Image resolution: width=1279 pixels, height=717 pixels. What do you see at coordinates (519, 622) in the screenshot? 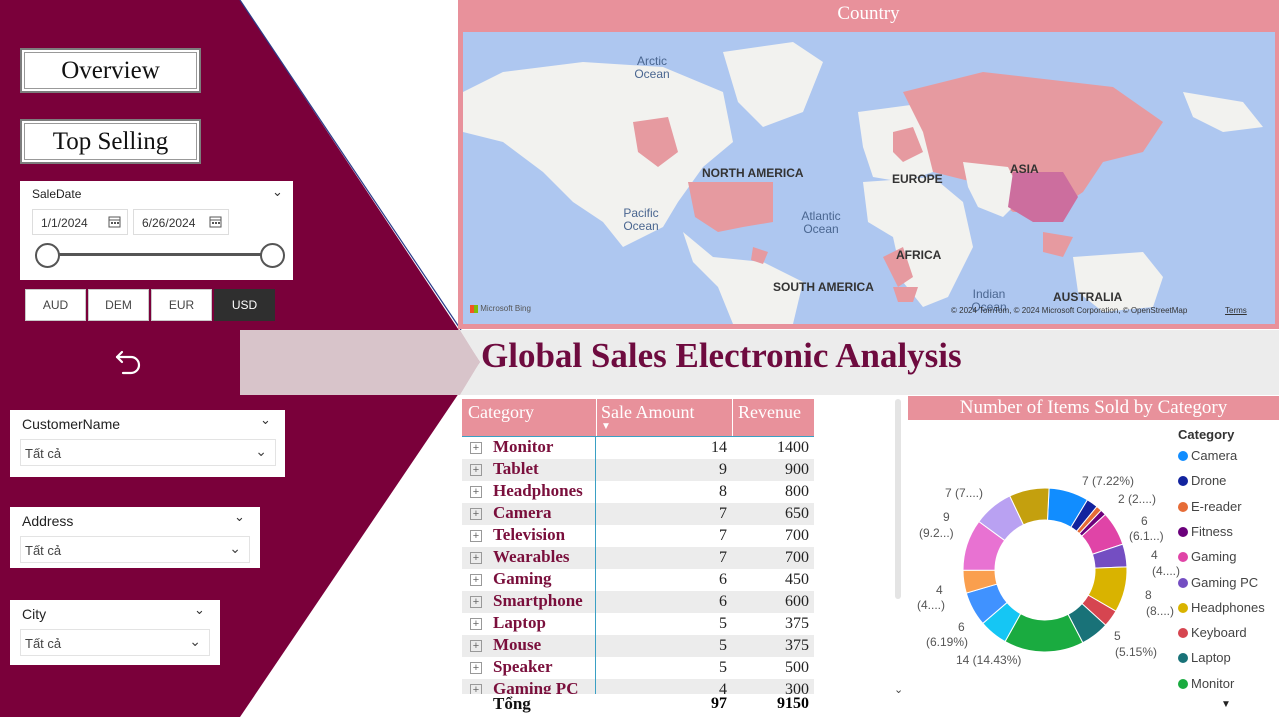
I see `row-category: Laptop` at bounding box center [519, 622].